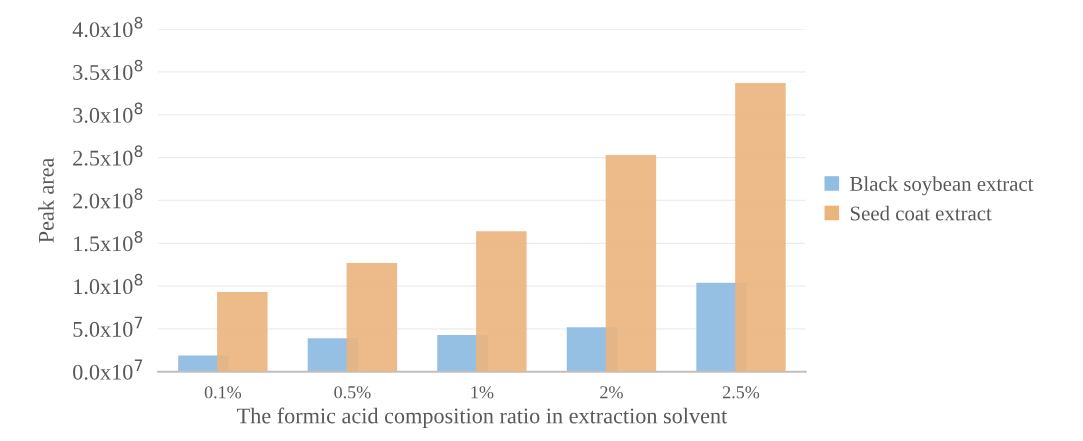  What do you see at coordinates (108, 241) in the screenshot?
I see `y-tick-label: 1.5x10$^{8}$` at bounding box center [108, 241].